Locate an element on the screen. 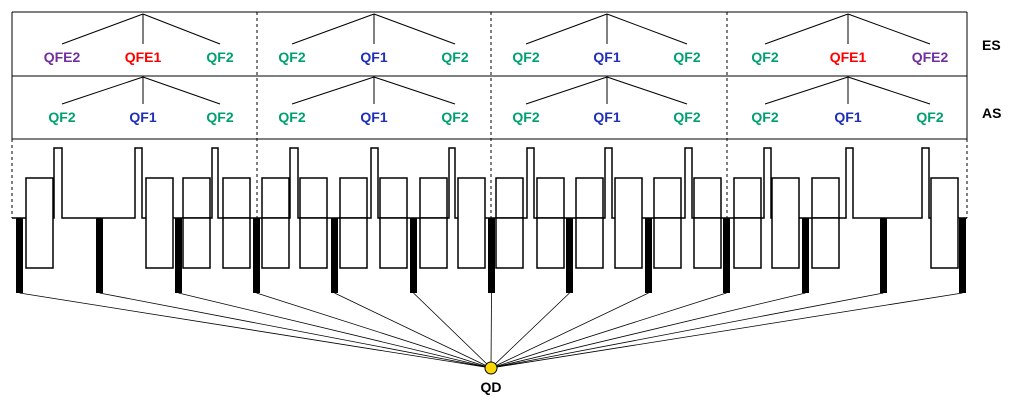 The height and width of the screenshot is (406, 1010). es-magnet-label-1-0: QF2 is located at coordinates (291, 57).